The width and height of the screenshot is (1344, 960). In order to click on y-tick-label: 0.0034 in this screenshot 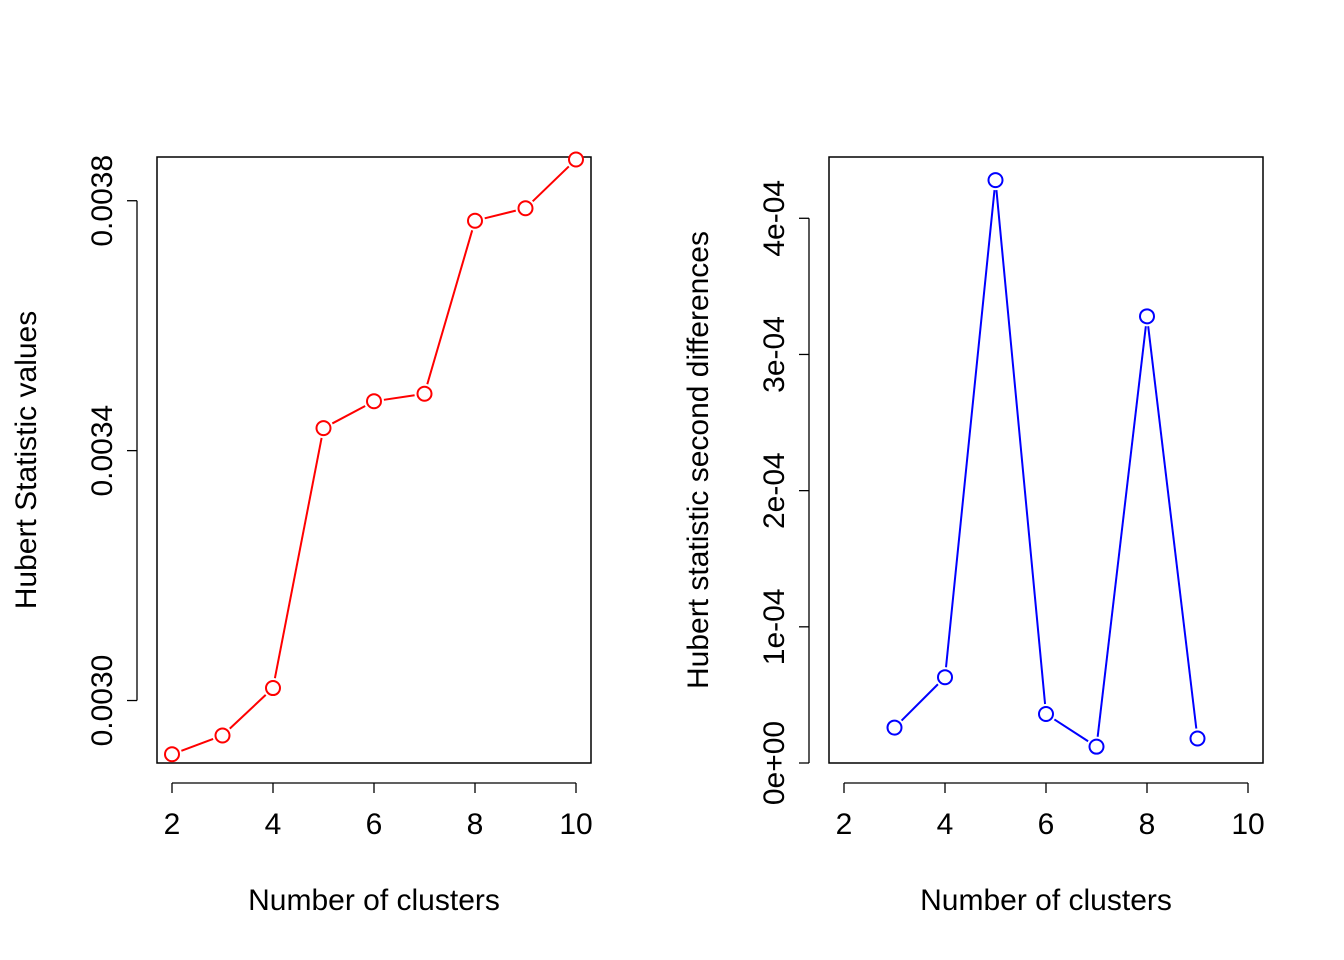, I will do `click(102, 451)`.